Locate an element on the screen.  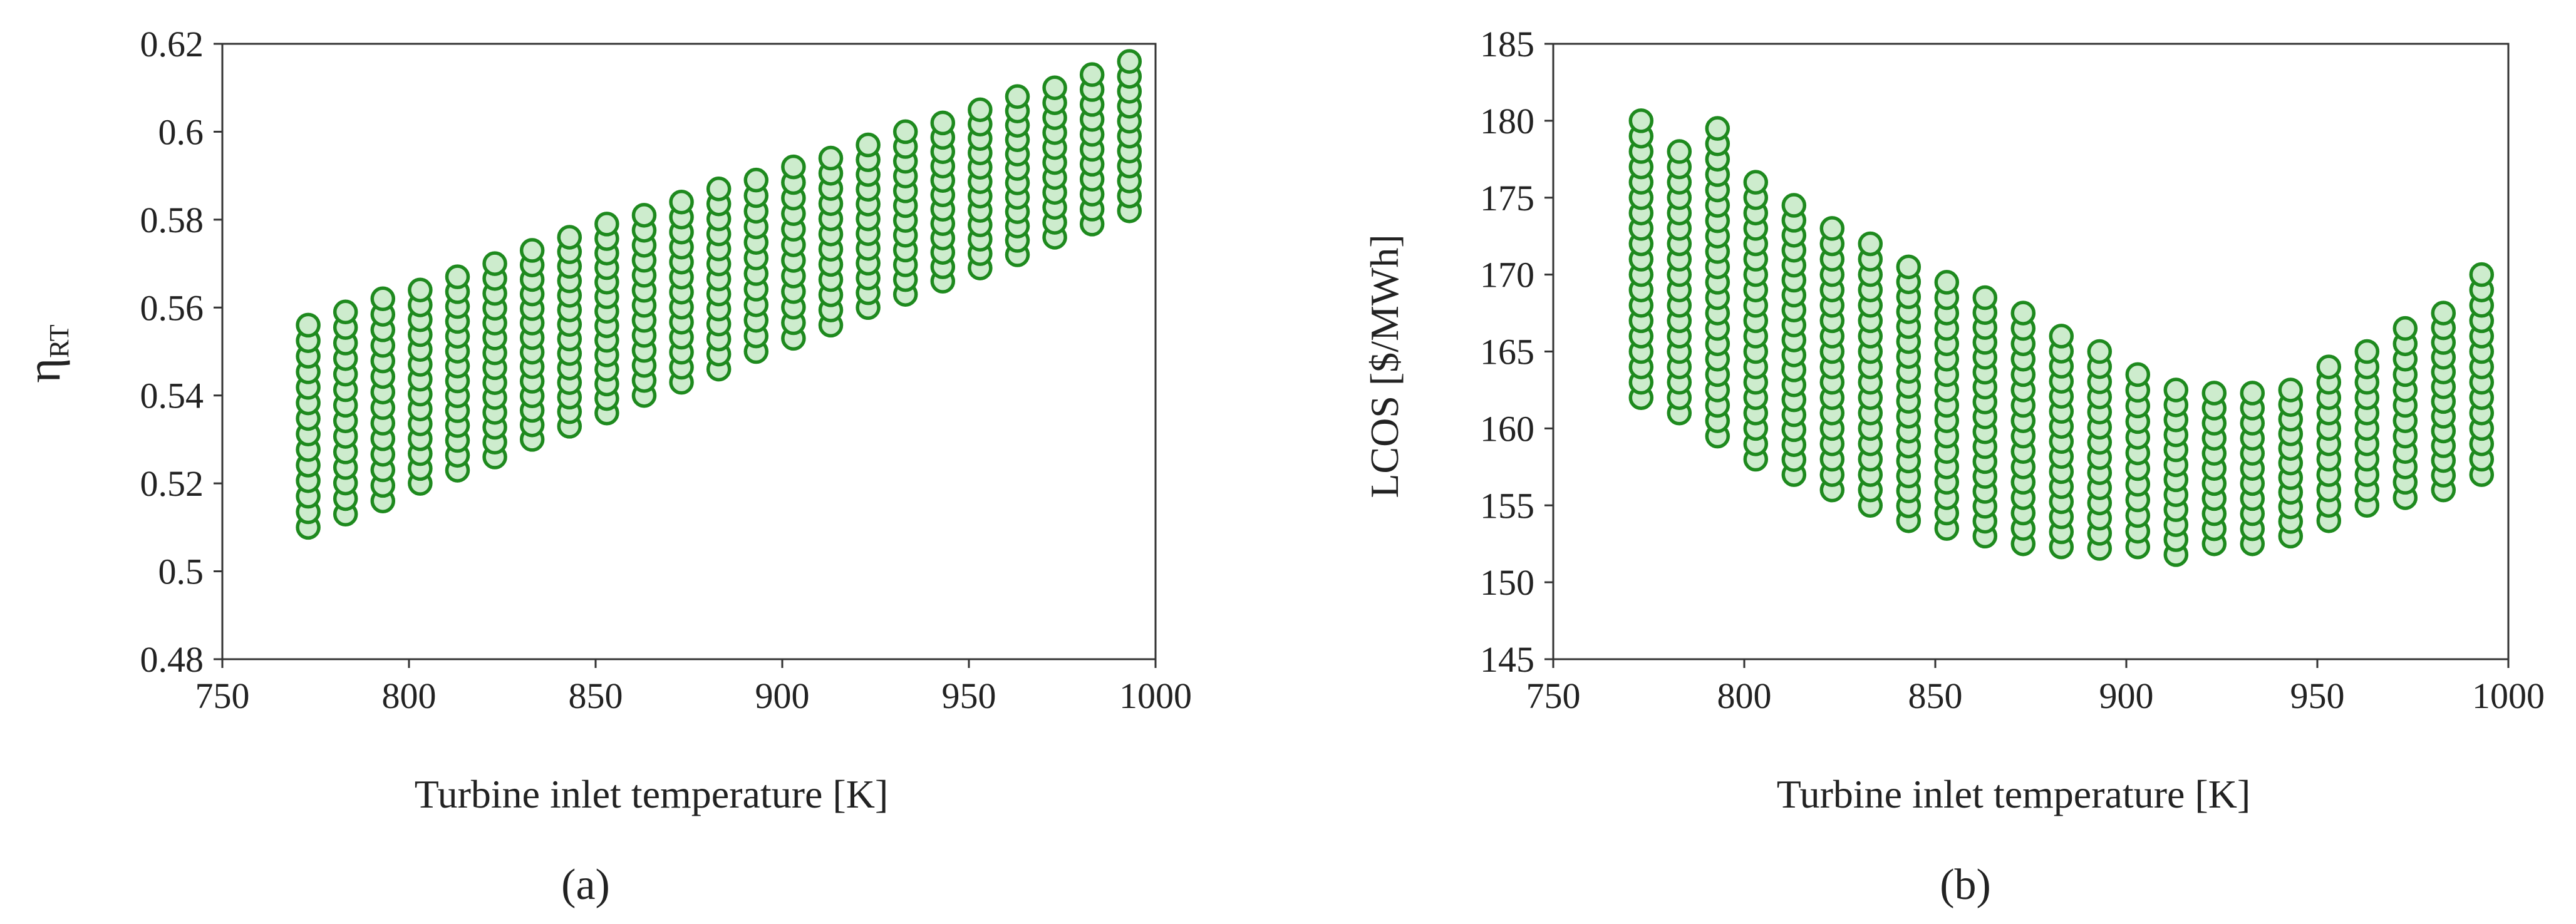
y-tick-label: 0.5 is located at coordinates (181, 572).